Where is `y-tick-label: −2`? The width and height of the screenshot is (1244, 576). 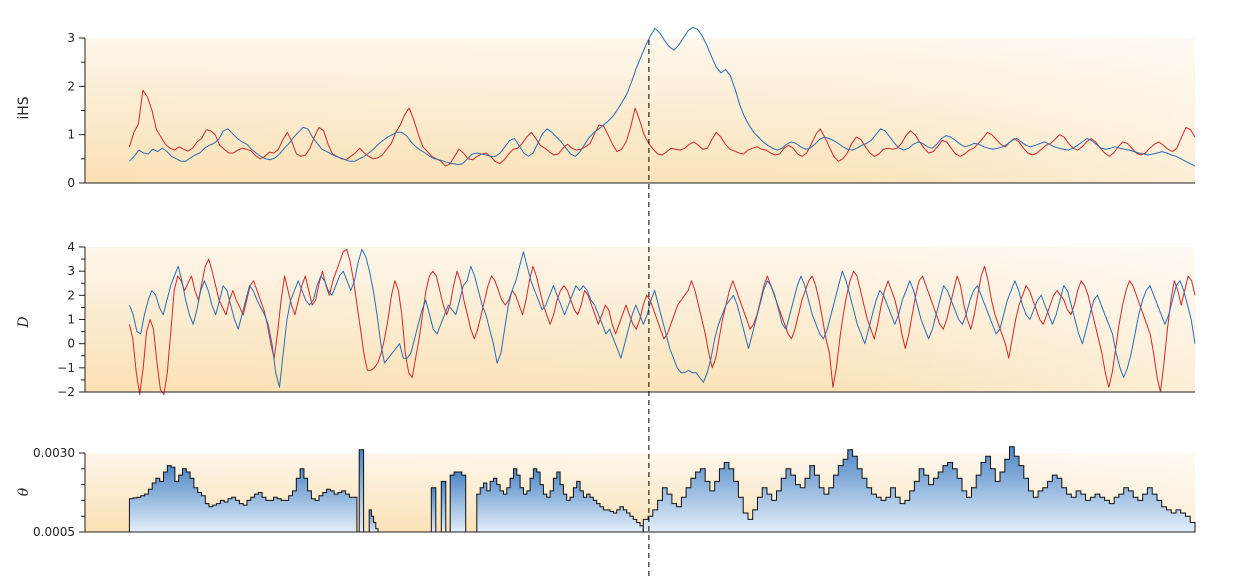
y-tick-label: −2 is located at coordinates (66, 392).